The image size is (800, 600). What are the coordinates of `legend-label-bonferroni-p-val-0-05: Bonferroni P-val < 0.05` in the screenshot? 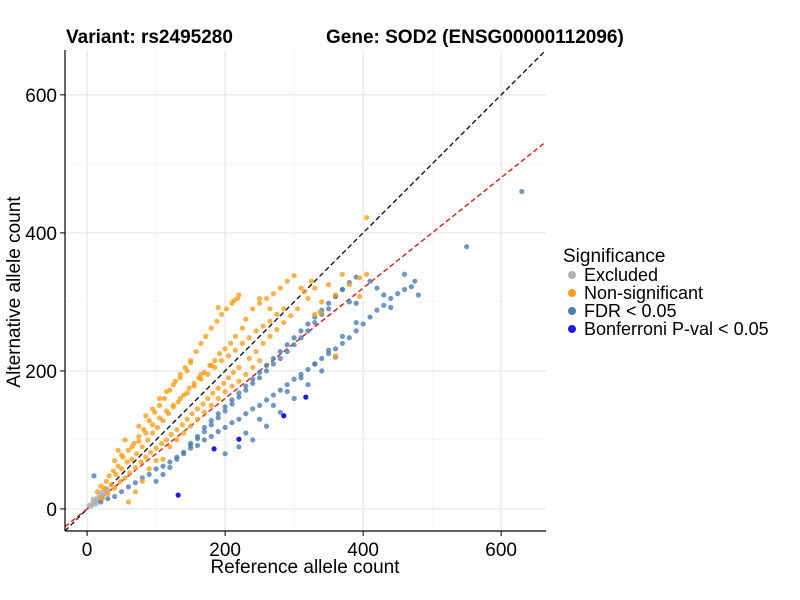 It's located at (676, 329).